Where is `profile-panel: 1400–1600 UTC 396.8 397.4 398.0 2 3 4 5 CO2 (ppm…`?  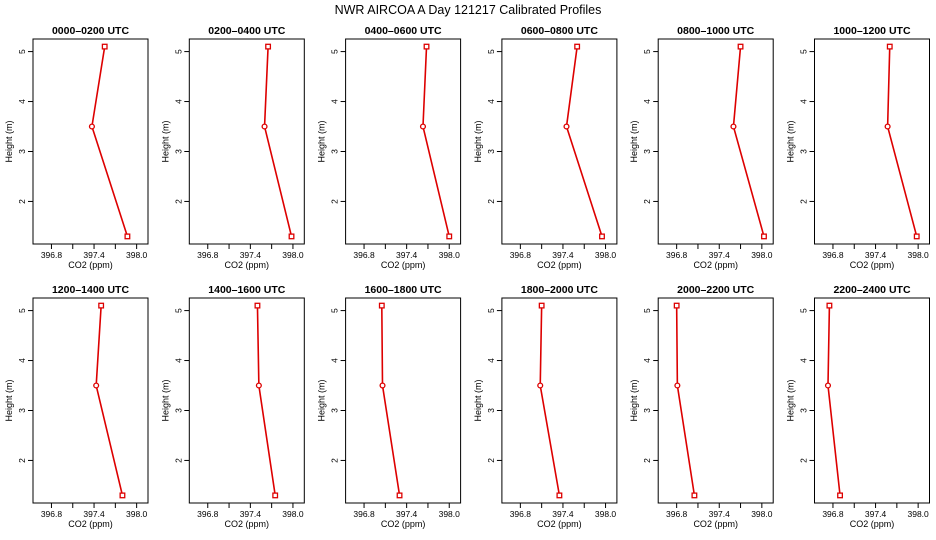 profile-panel: 1400–1600 UTC 396.8 397.4 398.0 2 3 4 5 CO2 (ppm… is located at coordinates (232, 406).